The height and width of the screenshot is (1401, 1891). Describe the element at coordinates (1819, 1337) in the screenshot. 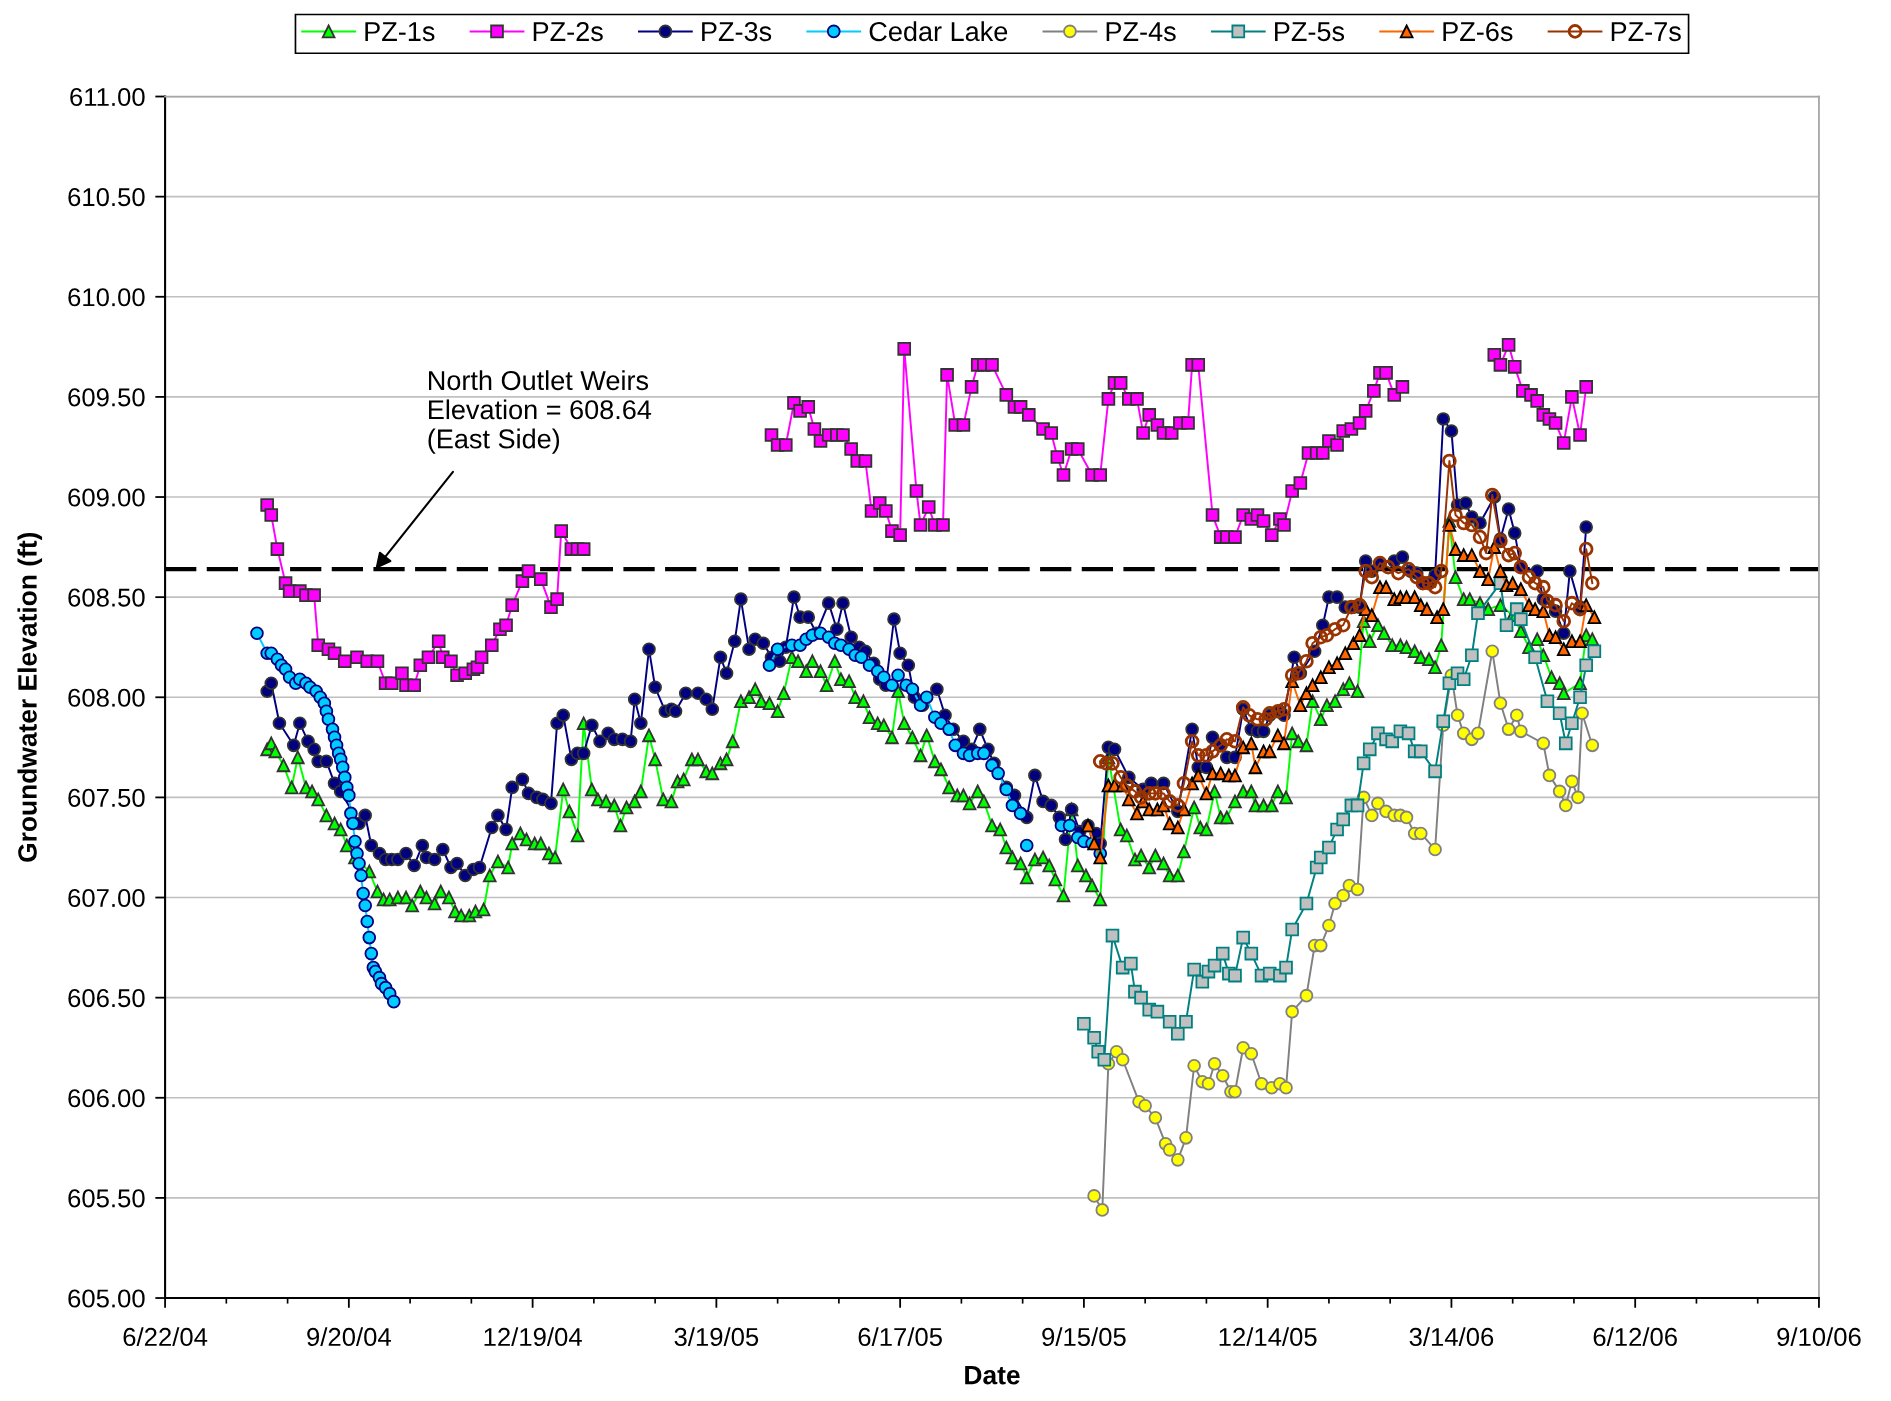

I see `x-tick-label: 9/10/06` at that location.